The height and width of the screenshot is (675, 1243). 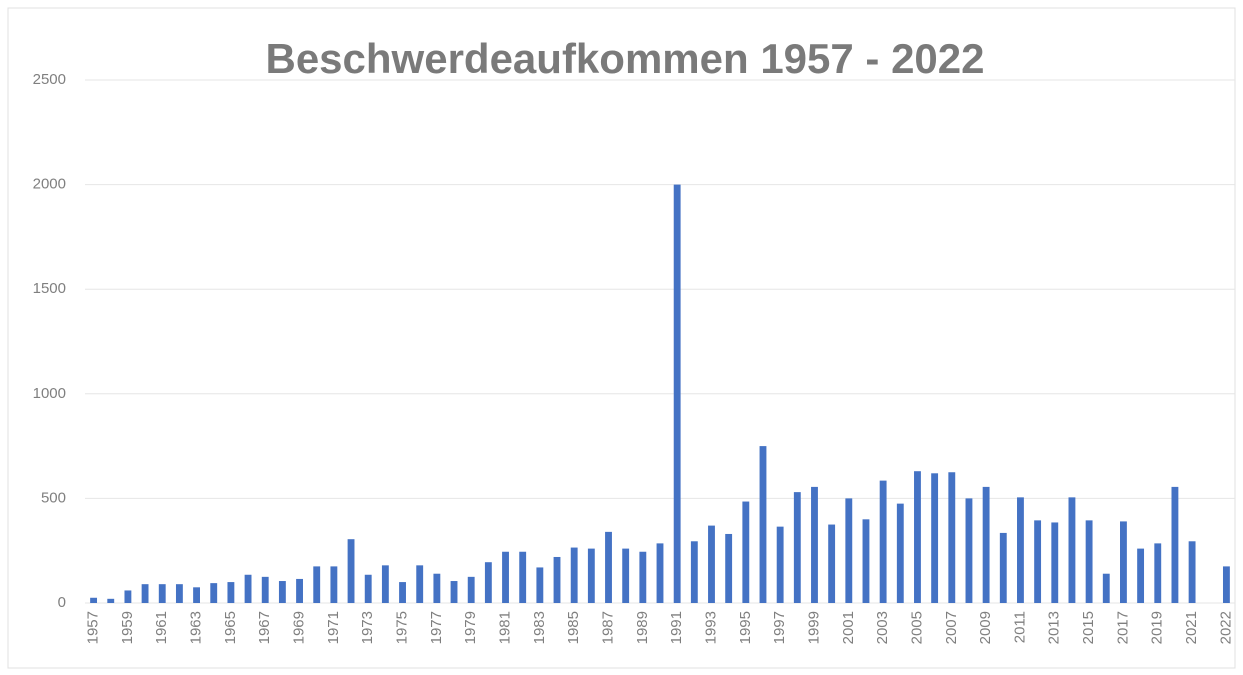 What do you see at coordinates (161, 627) in the screenshot?
I see `x-tick-label: 1961` at bounding box center [161, 627].